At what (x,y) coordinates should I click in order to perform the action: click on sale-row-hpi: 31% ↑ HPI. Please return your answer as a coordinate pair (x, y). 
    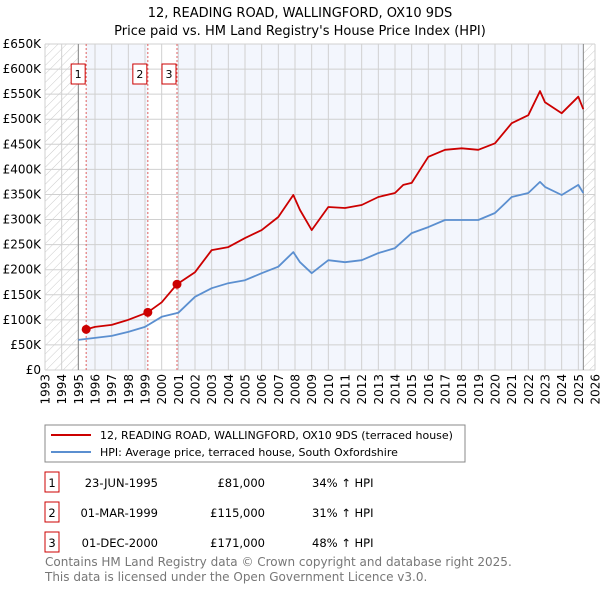
    Looking at the image, I should click on (342, 513).